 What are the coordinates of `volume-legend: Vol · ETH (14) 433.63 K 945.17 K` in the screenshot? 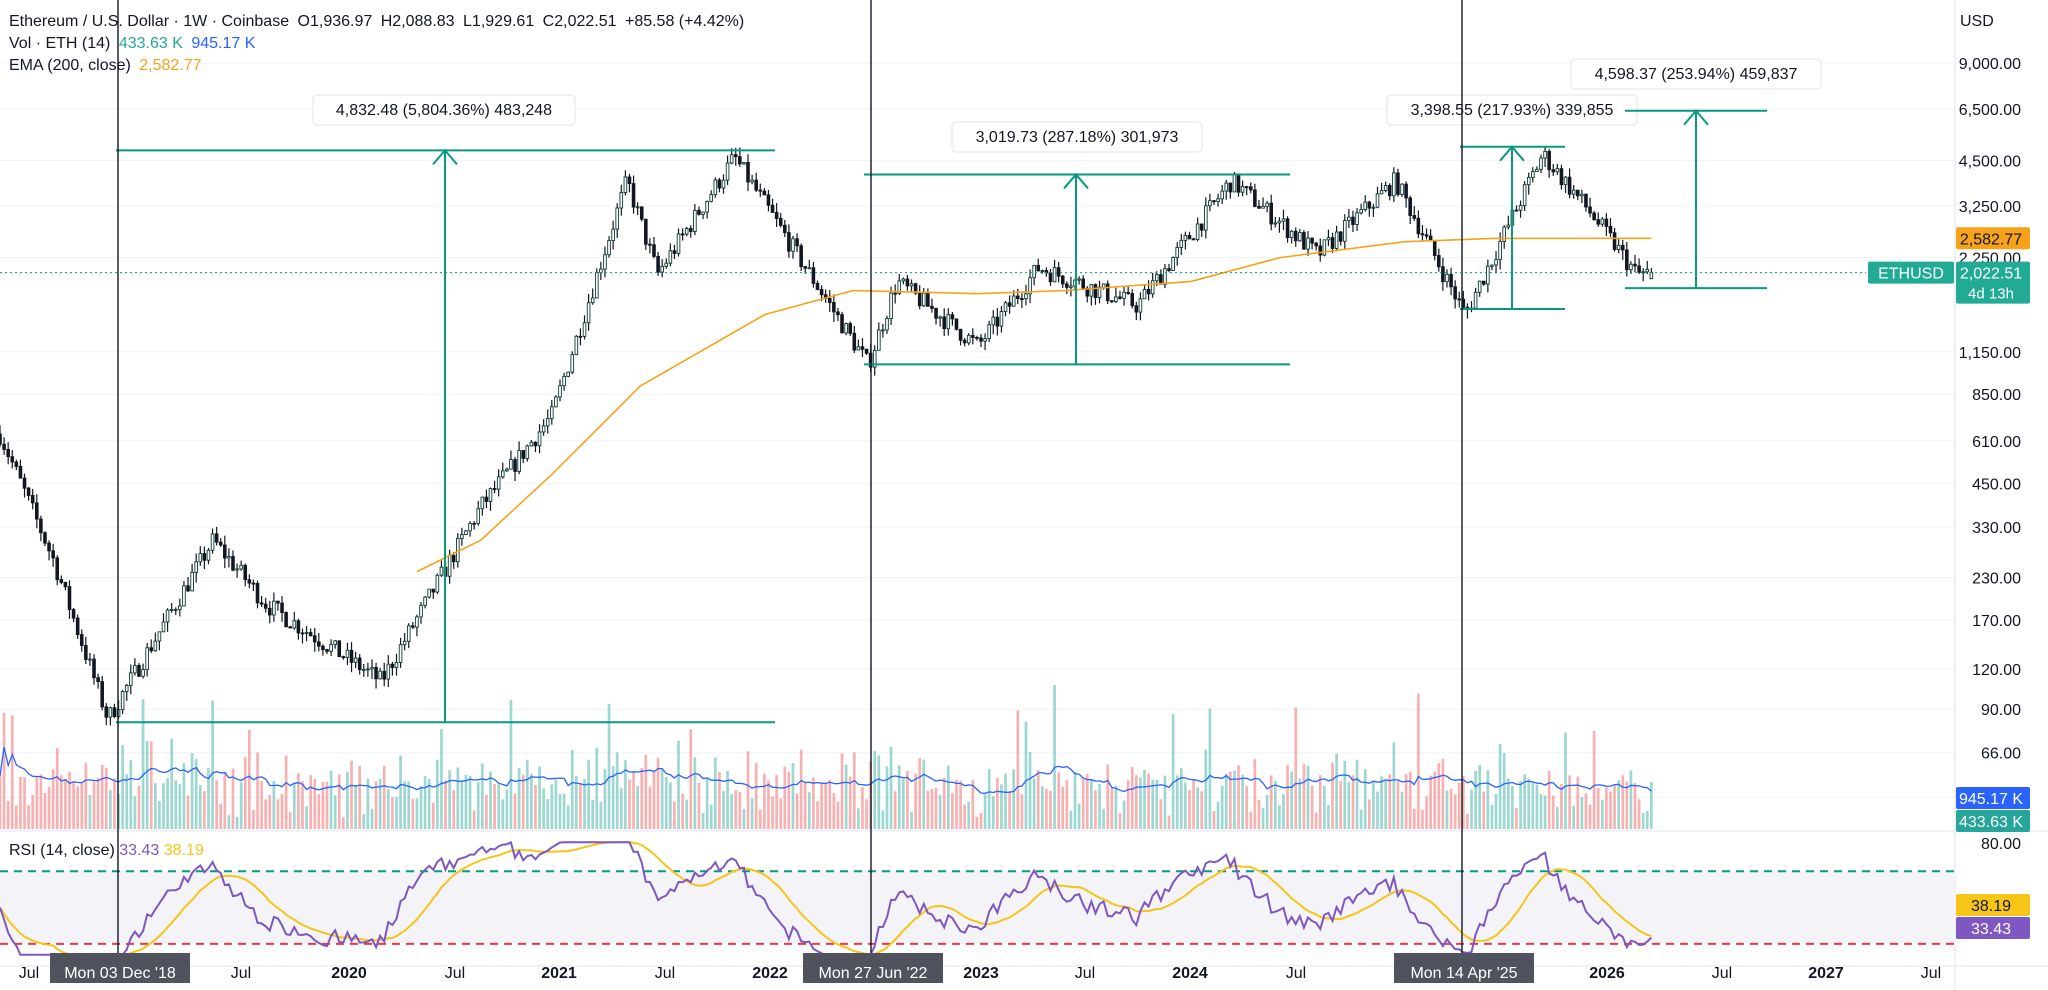 It's located at (134, 44).